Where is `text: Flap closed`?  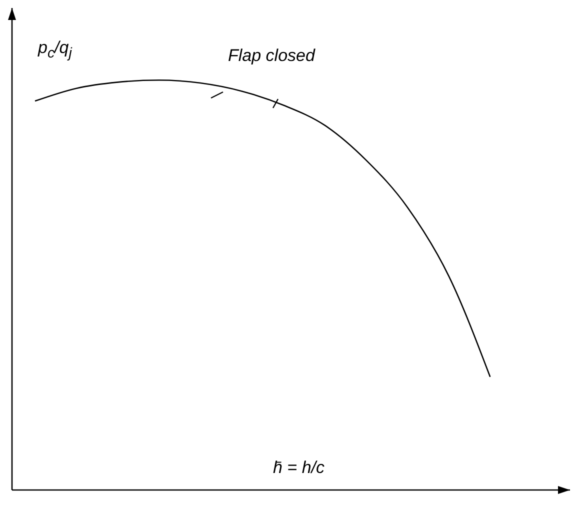 text: Flap closed is located at coordinates (271, 56).